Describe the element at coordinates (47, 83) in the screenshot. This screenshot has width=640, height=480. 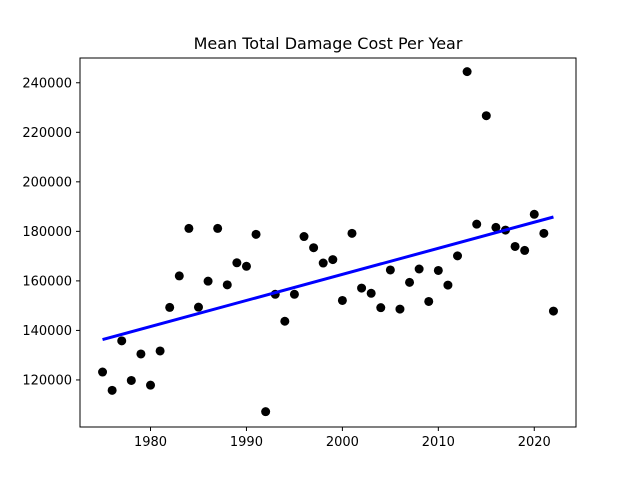
I see `y-tick-label: 240000` at that location.